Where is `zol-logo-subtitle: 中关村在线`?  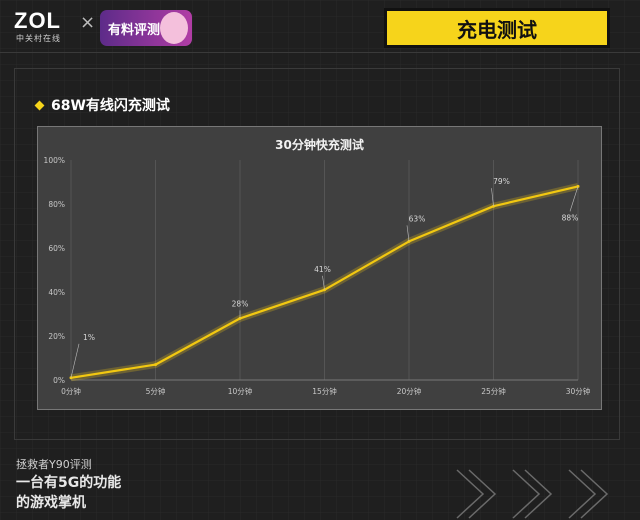
zol-logo-subtitle: 中关村在线 is located at coordinates (38, 38).